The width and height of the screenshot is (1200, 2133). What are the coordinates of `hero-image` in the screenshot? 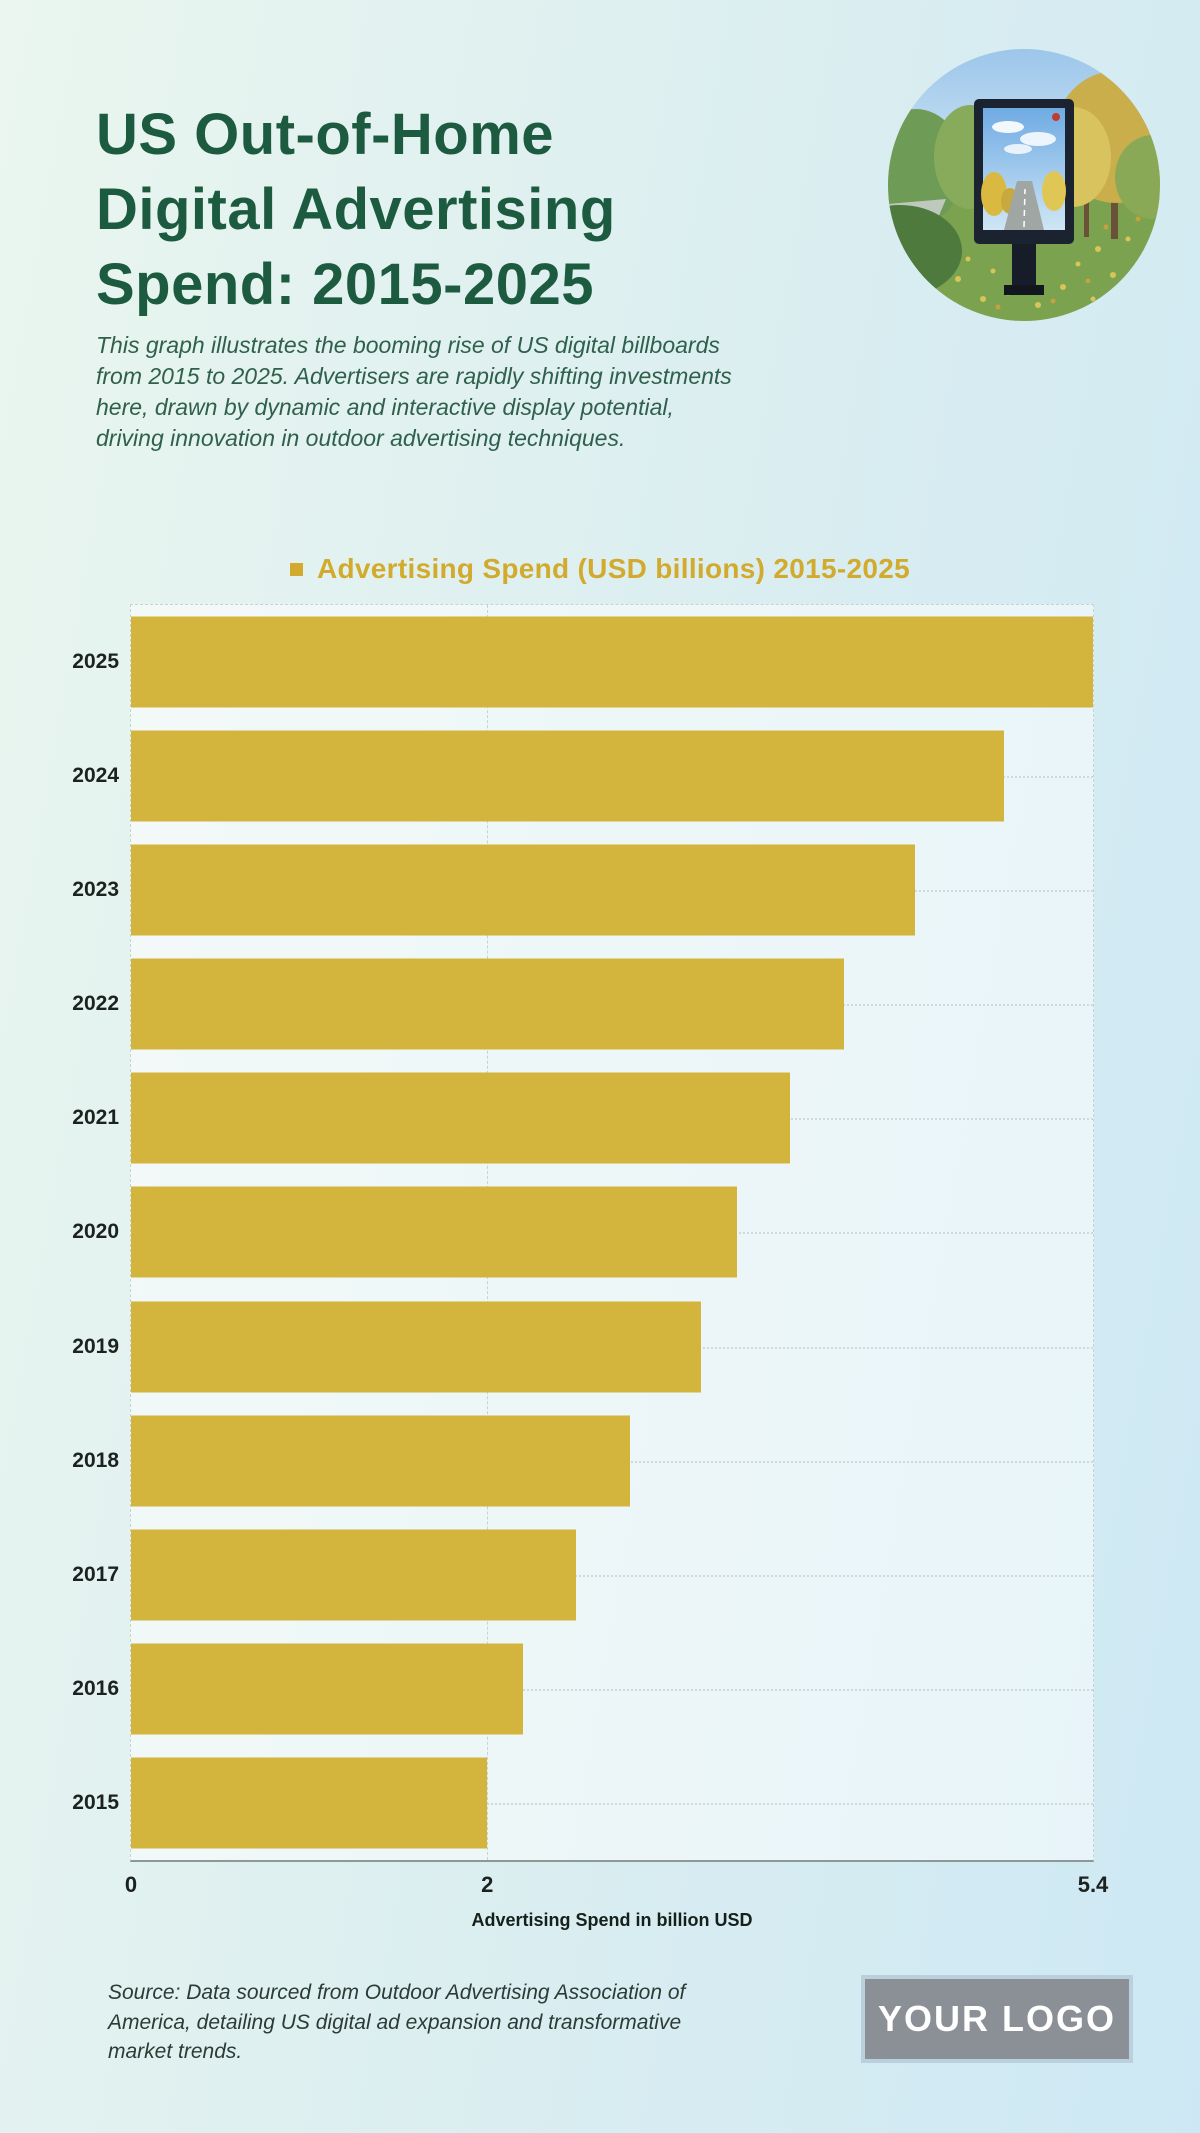 It's located at (1024, 185).